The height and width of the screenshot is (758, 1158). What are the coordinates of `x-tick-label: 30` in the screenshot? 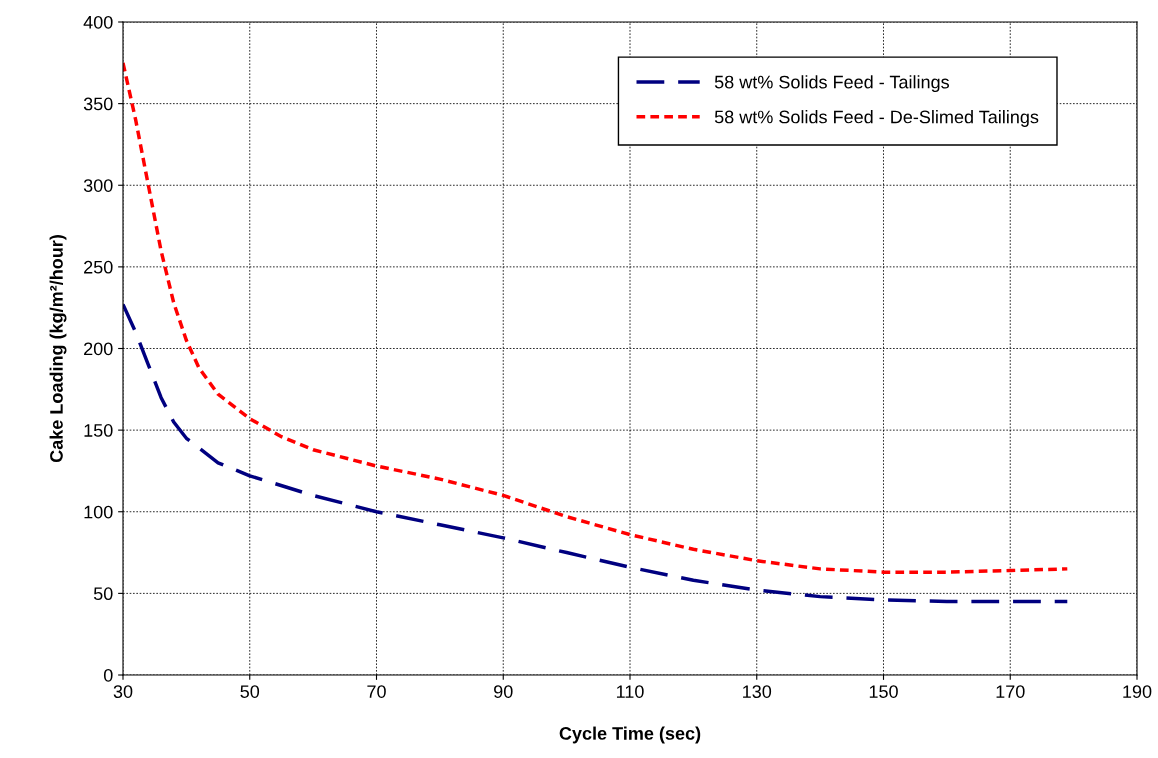 It's located at (123, 691).